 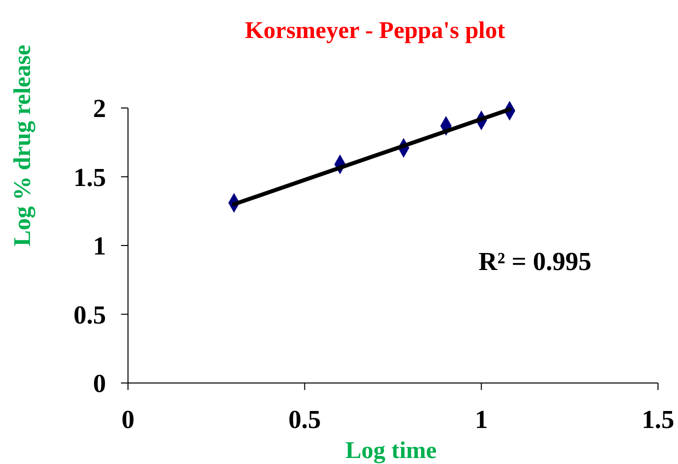 What do you see at coordinates (481, 419) in the screenshot?
I see `x-tick-label: 1` at bounding box center [481, 419].